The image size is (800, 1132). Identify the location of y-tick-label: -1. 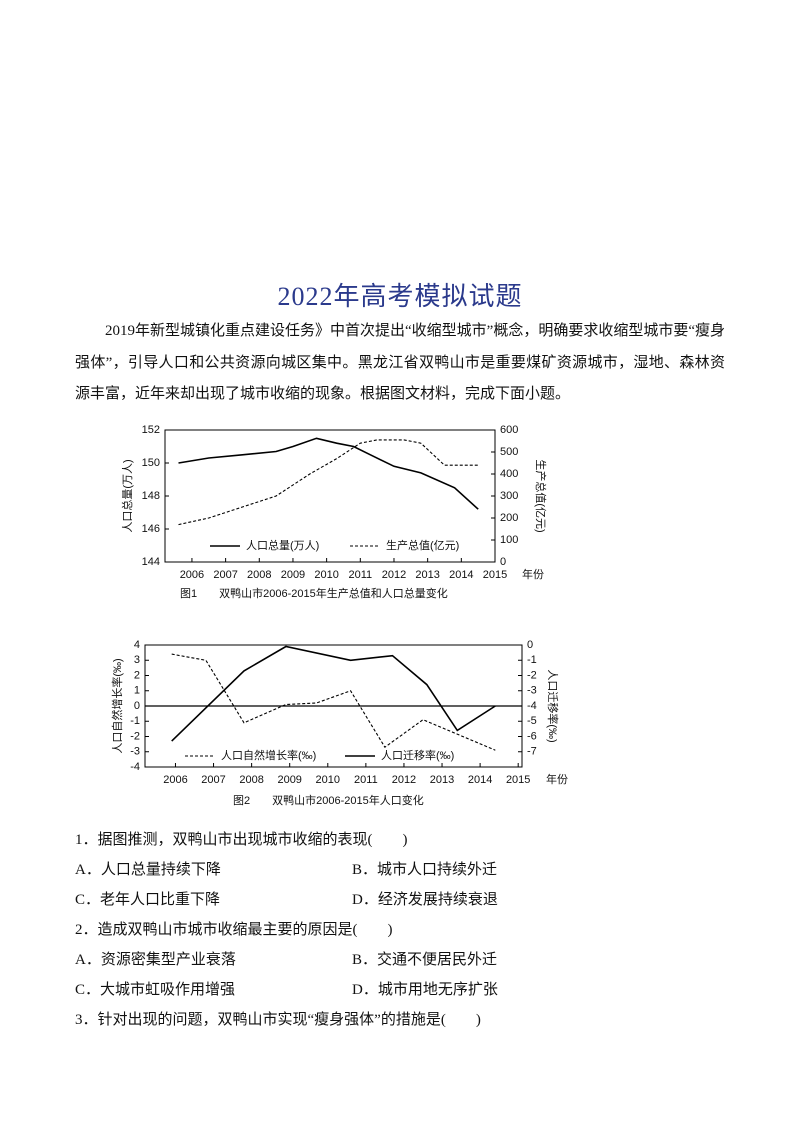
(135, 721).